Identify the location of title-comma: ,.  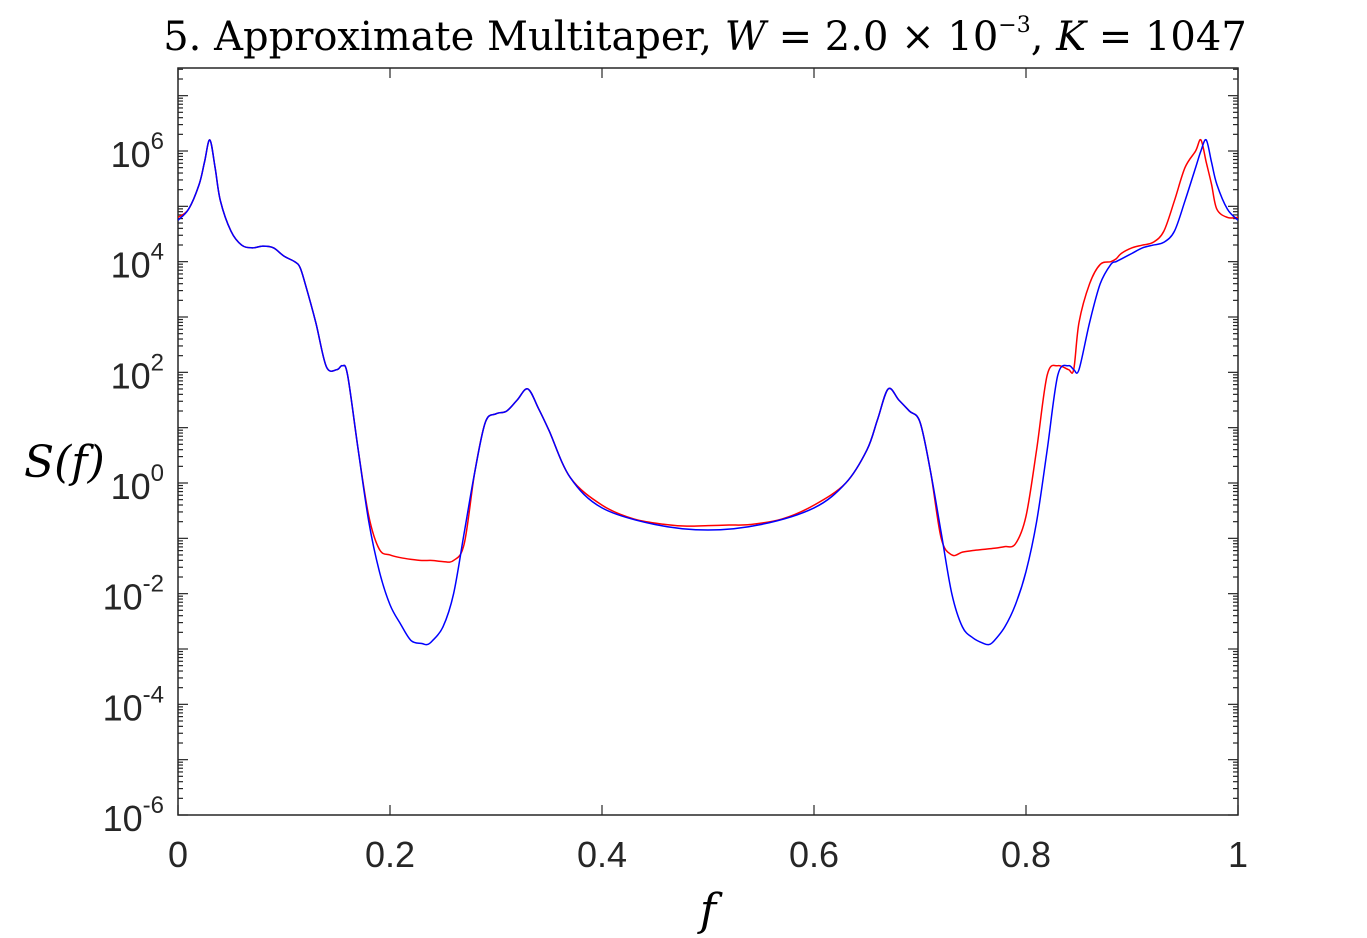
(1043, 37).